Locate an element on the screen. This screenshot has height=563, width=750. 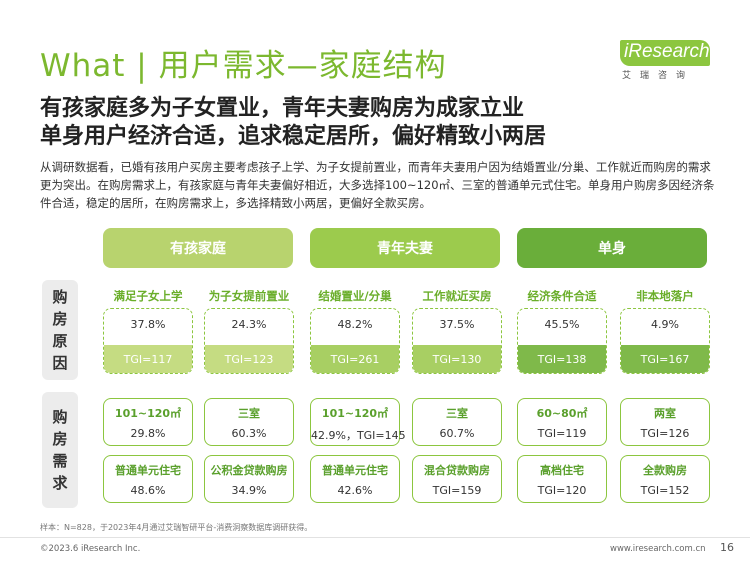
reason-title: 满足子女上学 is located at coordinates (148, 296).